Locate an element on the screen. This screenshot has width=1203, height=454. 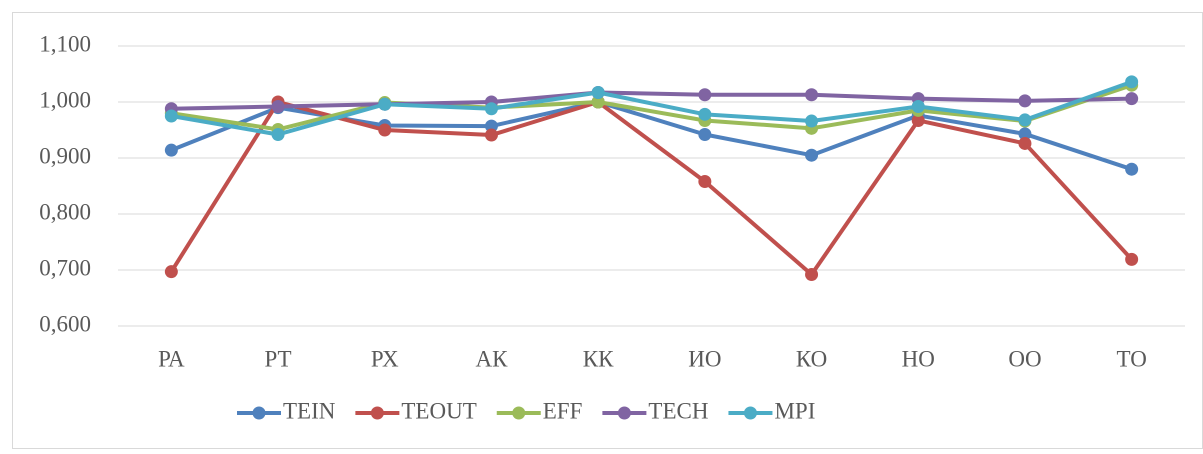
y-tick-label: 0,600 is located at coordinates (65, 323).